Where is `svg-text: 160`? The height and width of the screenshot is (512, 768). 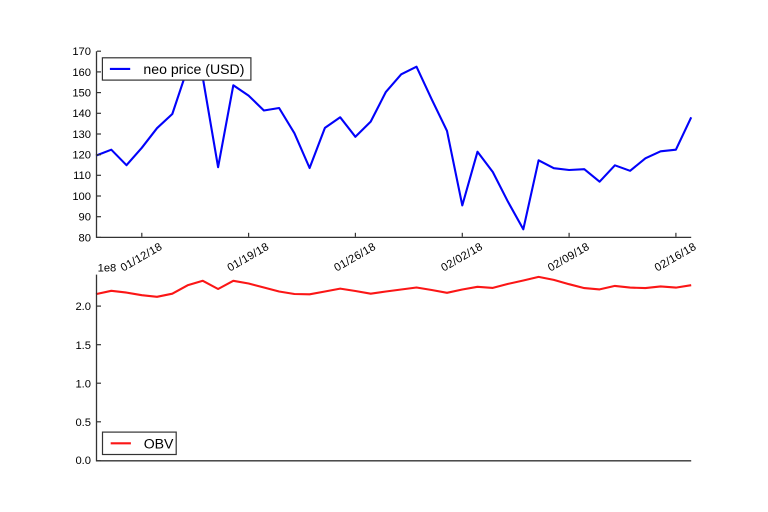
svg-text: 160 is located at coordinates (81, 73).